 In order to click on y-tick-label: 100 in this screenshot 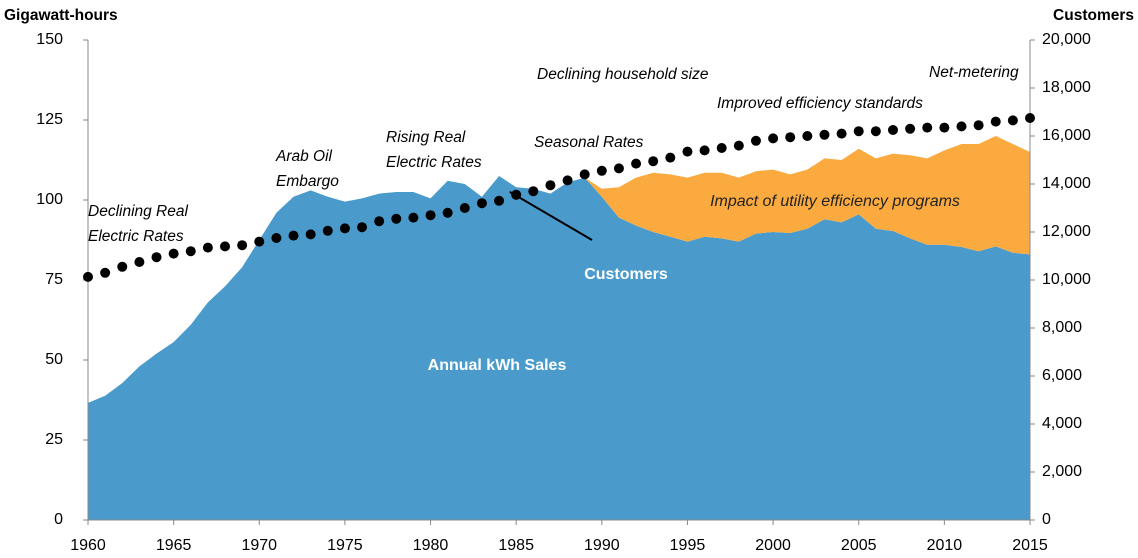, I will do `click(49, 199)`.